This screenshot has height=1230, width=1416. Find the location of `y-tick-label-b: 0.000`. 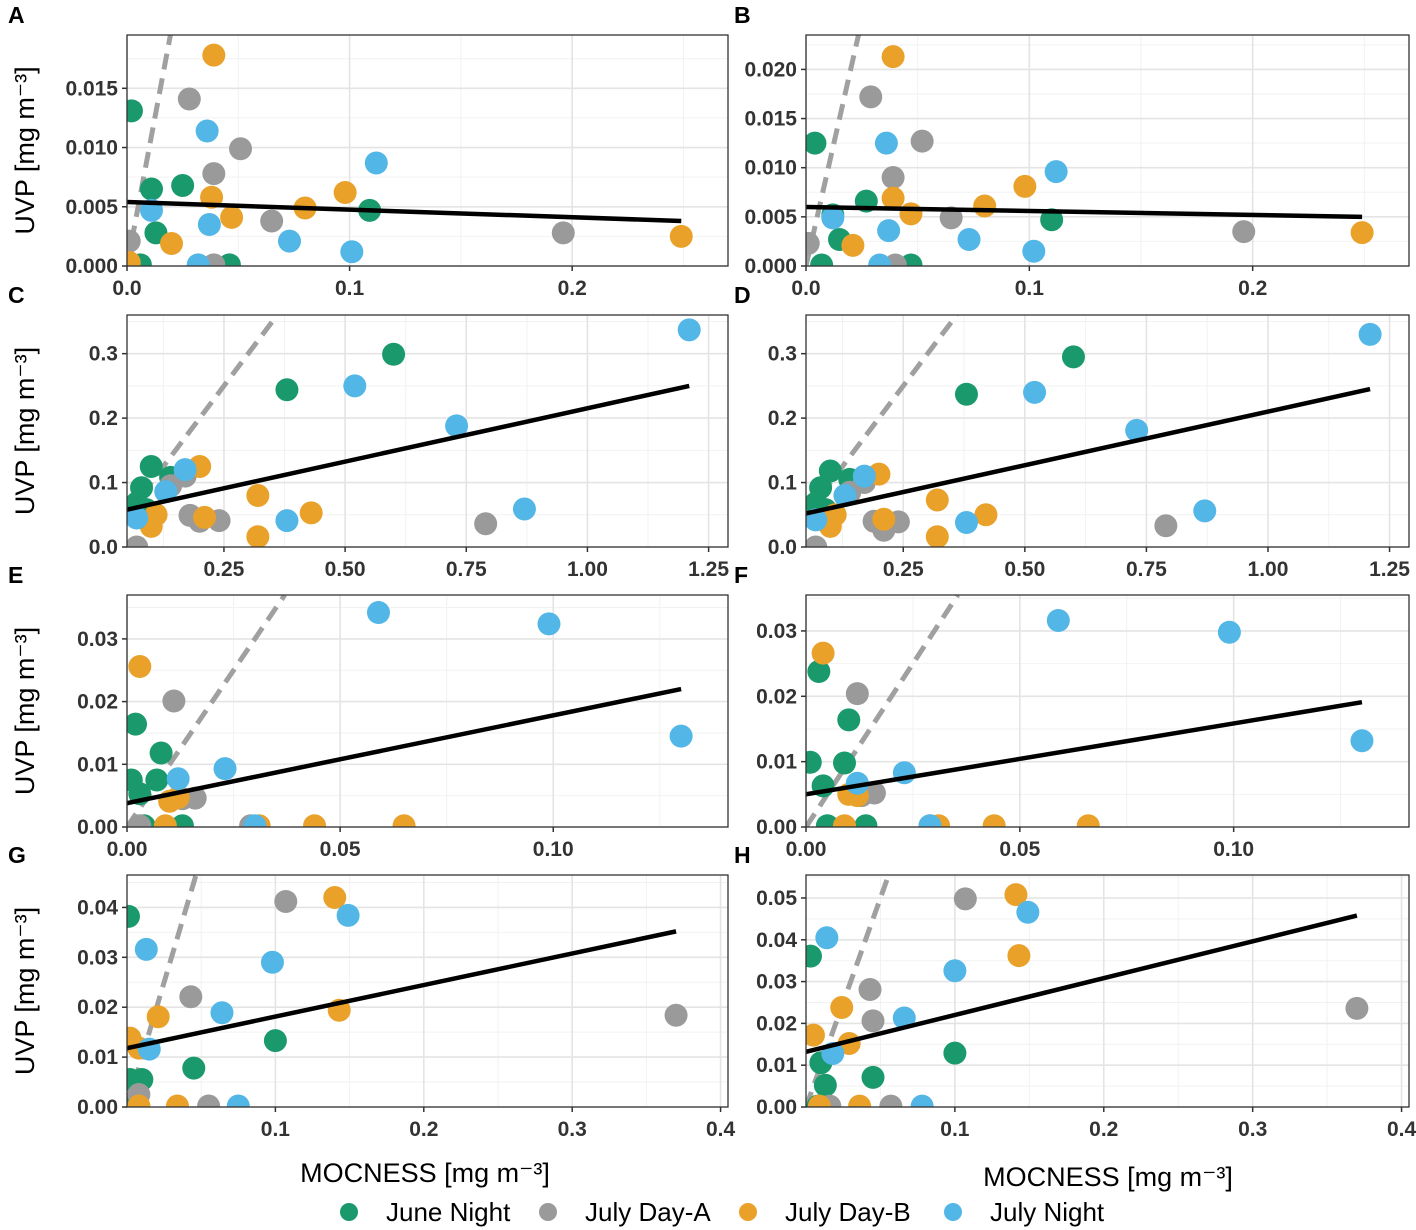

y-tick-label-b: 0.000 is located at coordinates (770, 266).